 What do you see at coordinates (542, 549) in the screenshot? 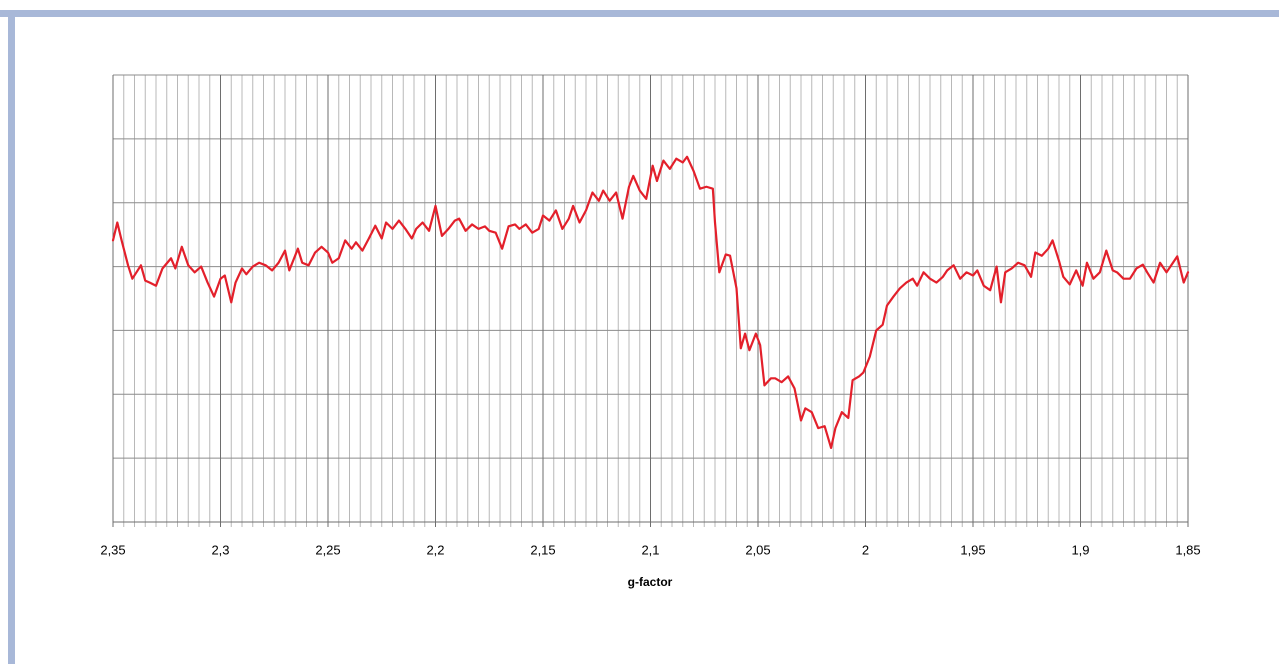
I see `x-tick-label: 2,15` at bounding box center [542, 549].